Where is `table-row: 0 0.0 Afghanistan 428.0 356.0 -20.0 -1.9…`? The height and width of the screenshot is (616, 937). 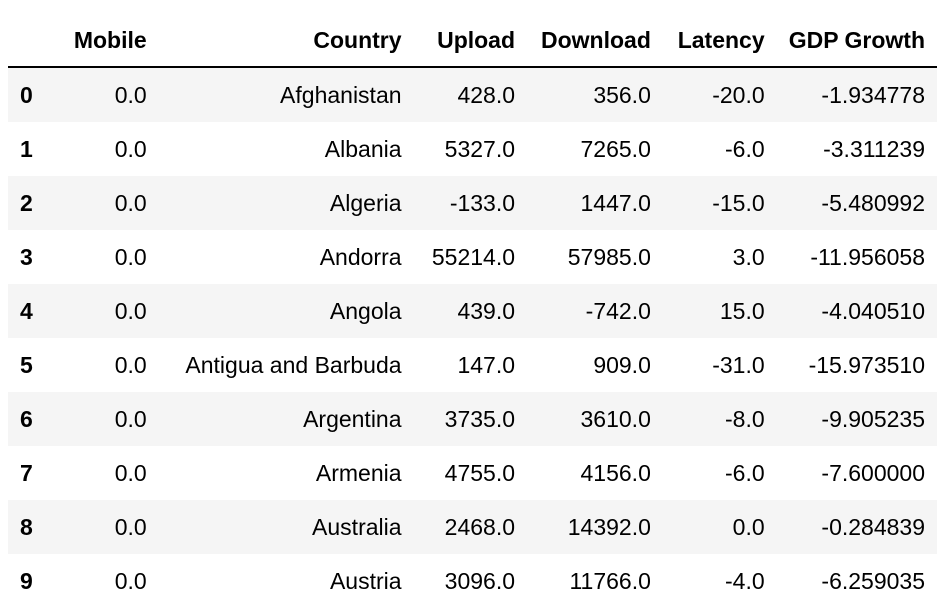
table-row: 0 0.0 Afghanistan 428.0 356.0 -20.0 -1.9… is located at coordinates (472, 94).